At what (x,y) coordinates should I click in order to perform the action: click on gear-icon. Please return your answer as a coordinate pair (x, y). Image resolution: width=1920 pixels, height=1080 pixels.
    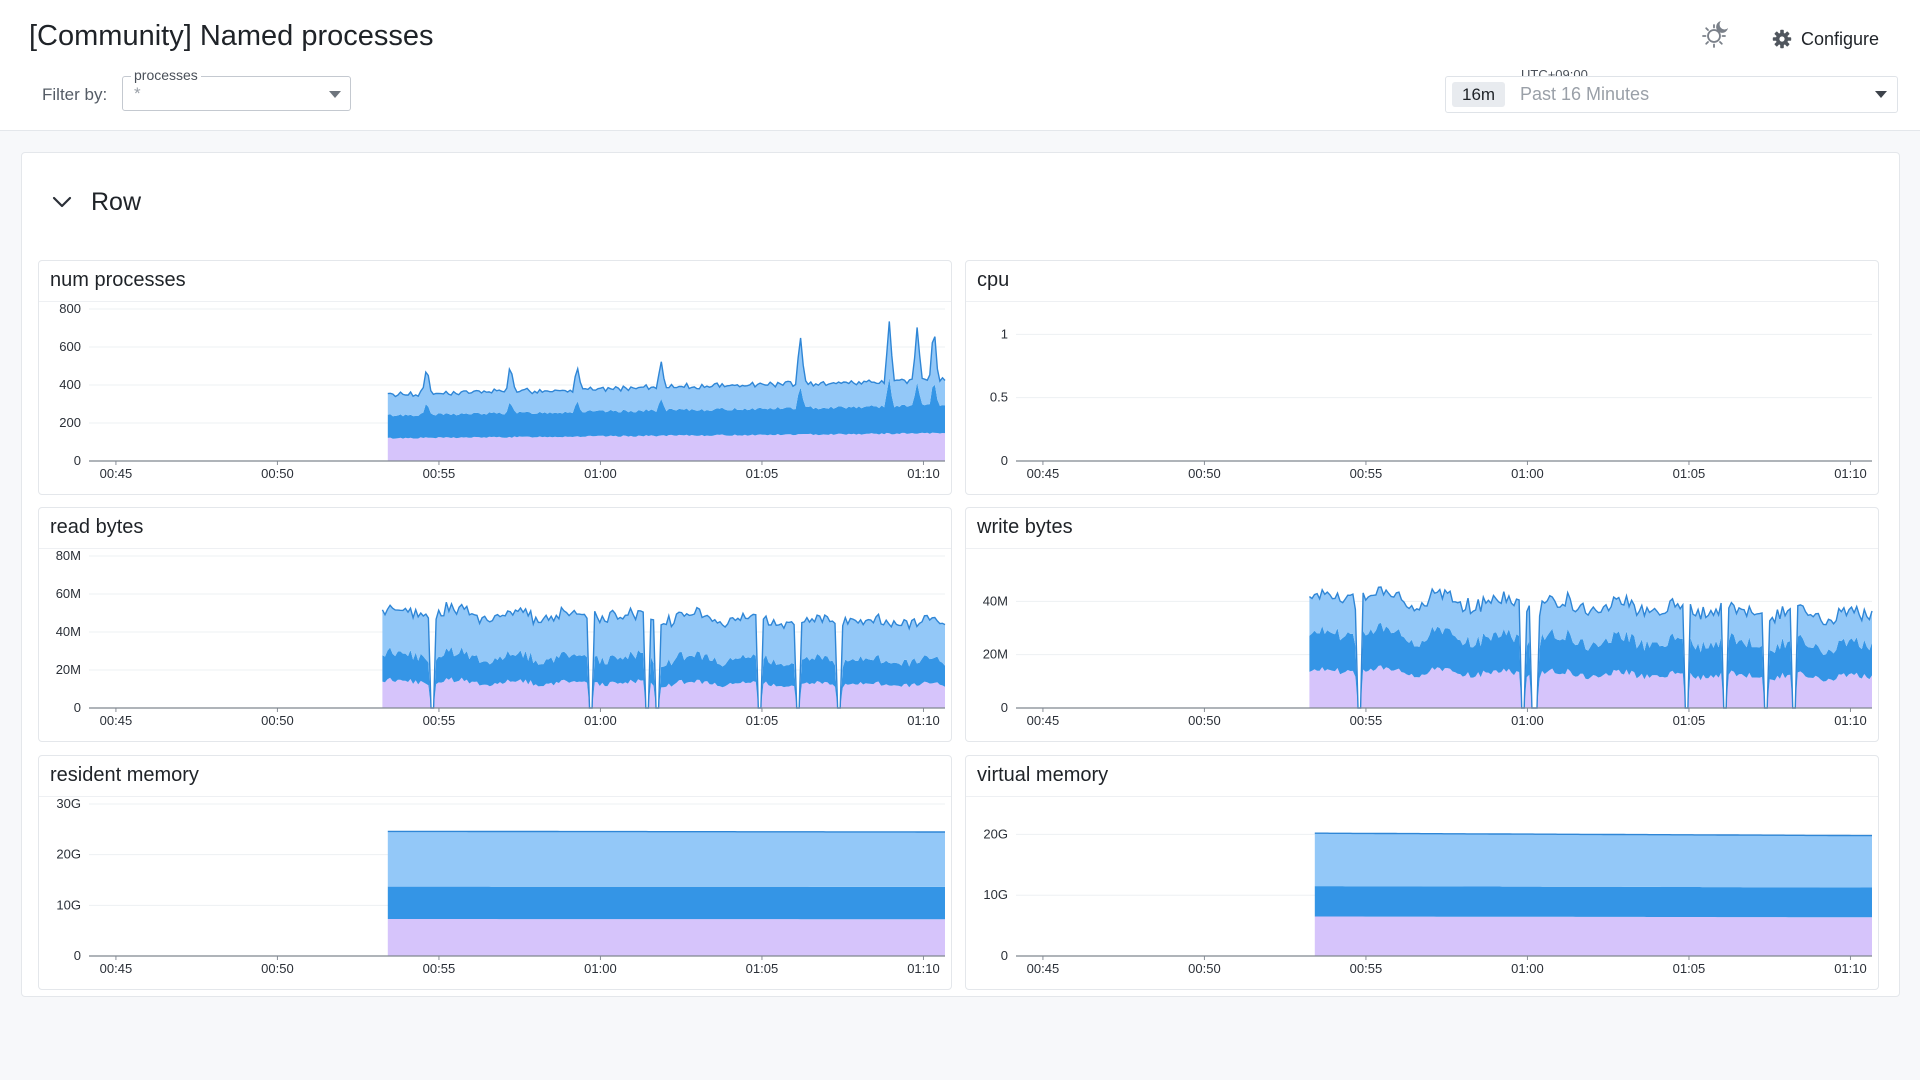
    Looking at the image, I should click on (1782, 39).